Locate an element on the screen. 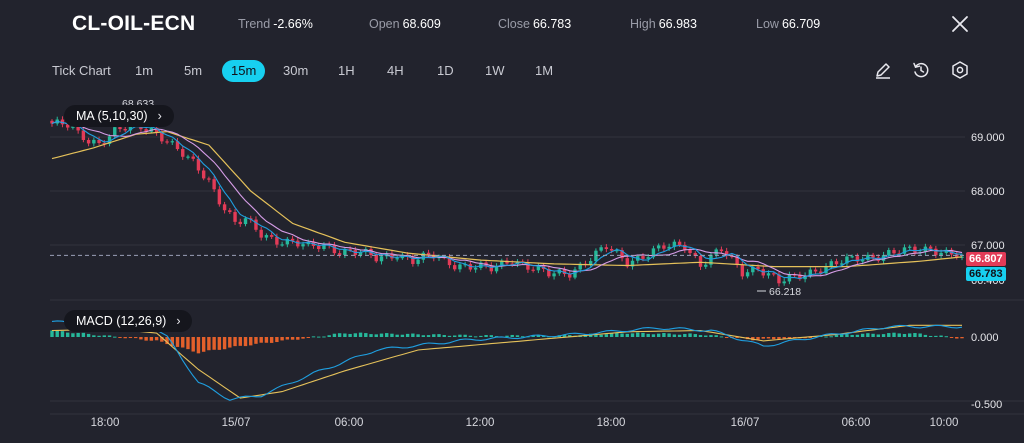  tf-5m: 5m is located at coordinates (193, 70).